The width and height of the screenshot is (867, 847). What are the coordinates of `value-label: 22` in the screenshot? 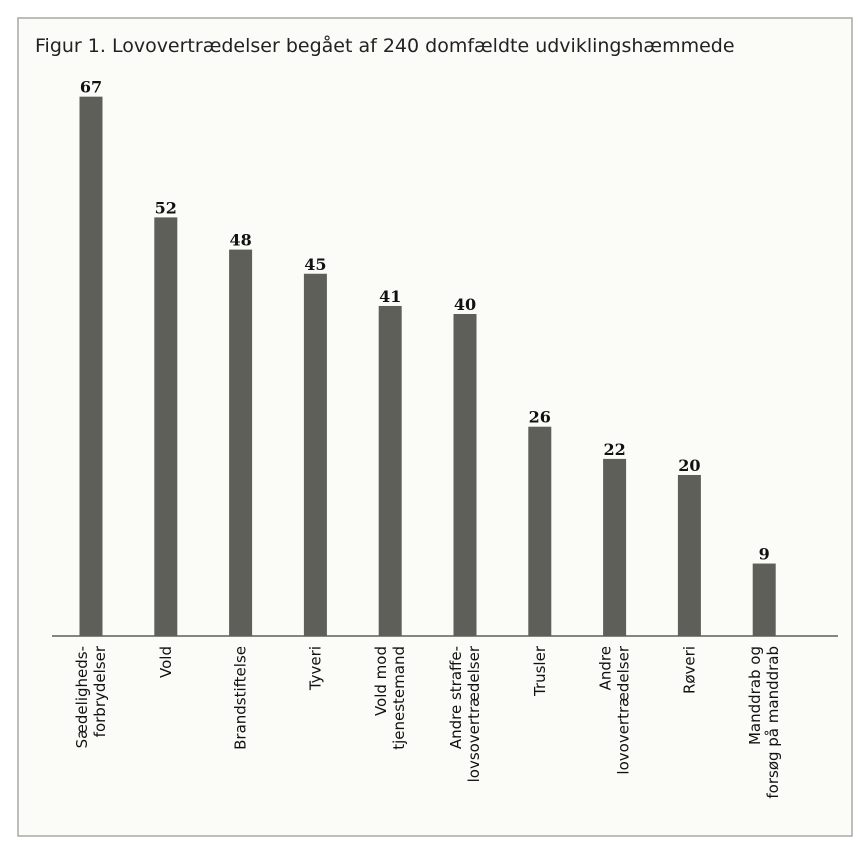 It's located at (614, 449).